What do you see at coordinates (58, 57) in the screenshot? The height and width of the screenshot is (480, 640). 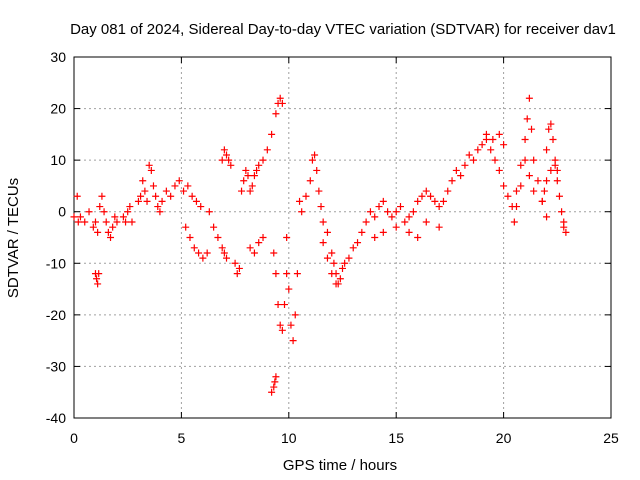 I see `y-tick-label: 30` at bounding box center [58, 57].